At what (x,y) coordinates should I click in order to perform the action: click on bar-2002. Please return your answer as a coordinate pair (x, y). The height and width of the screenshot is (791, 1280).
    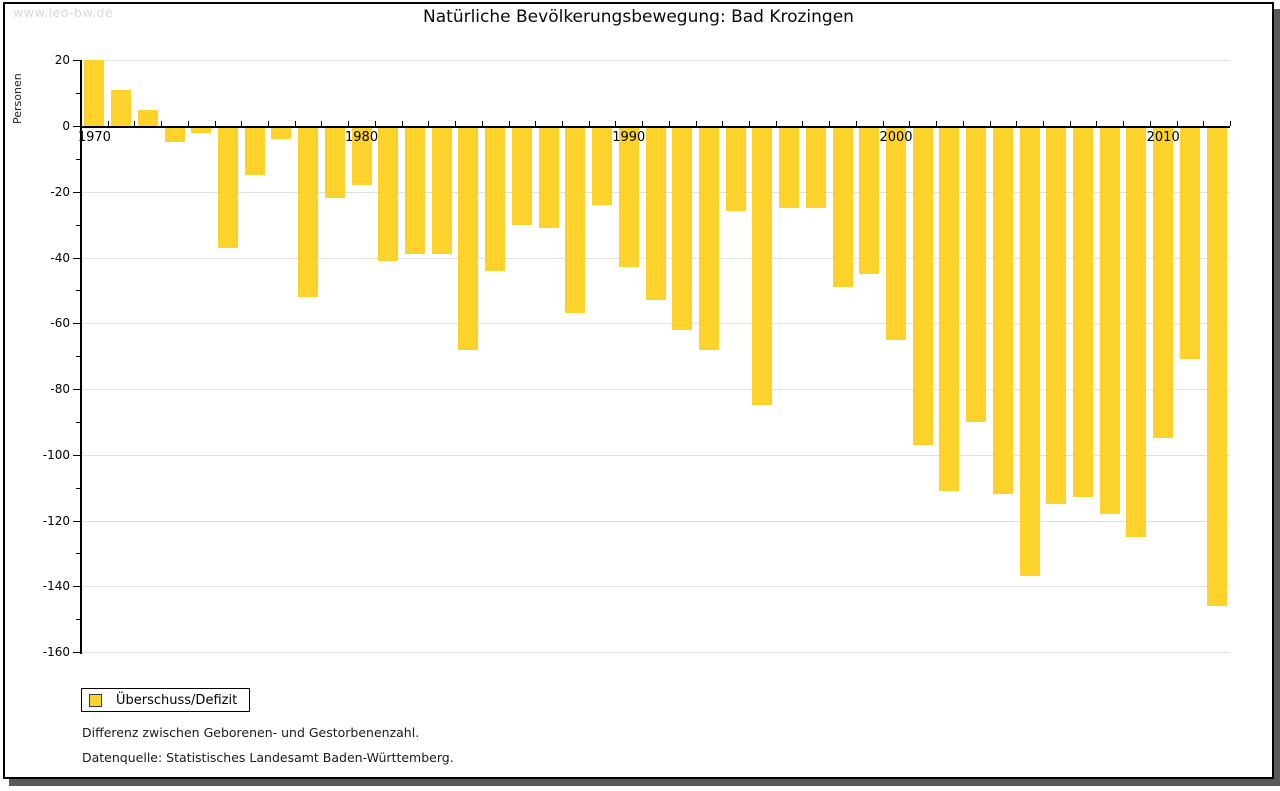
    Looking at the image, I should click on (949, 308).